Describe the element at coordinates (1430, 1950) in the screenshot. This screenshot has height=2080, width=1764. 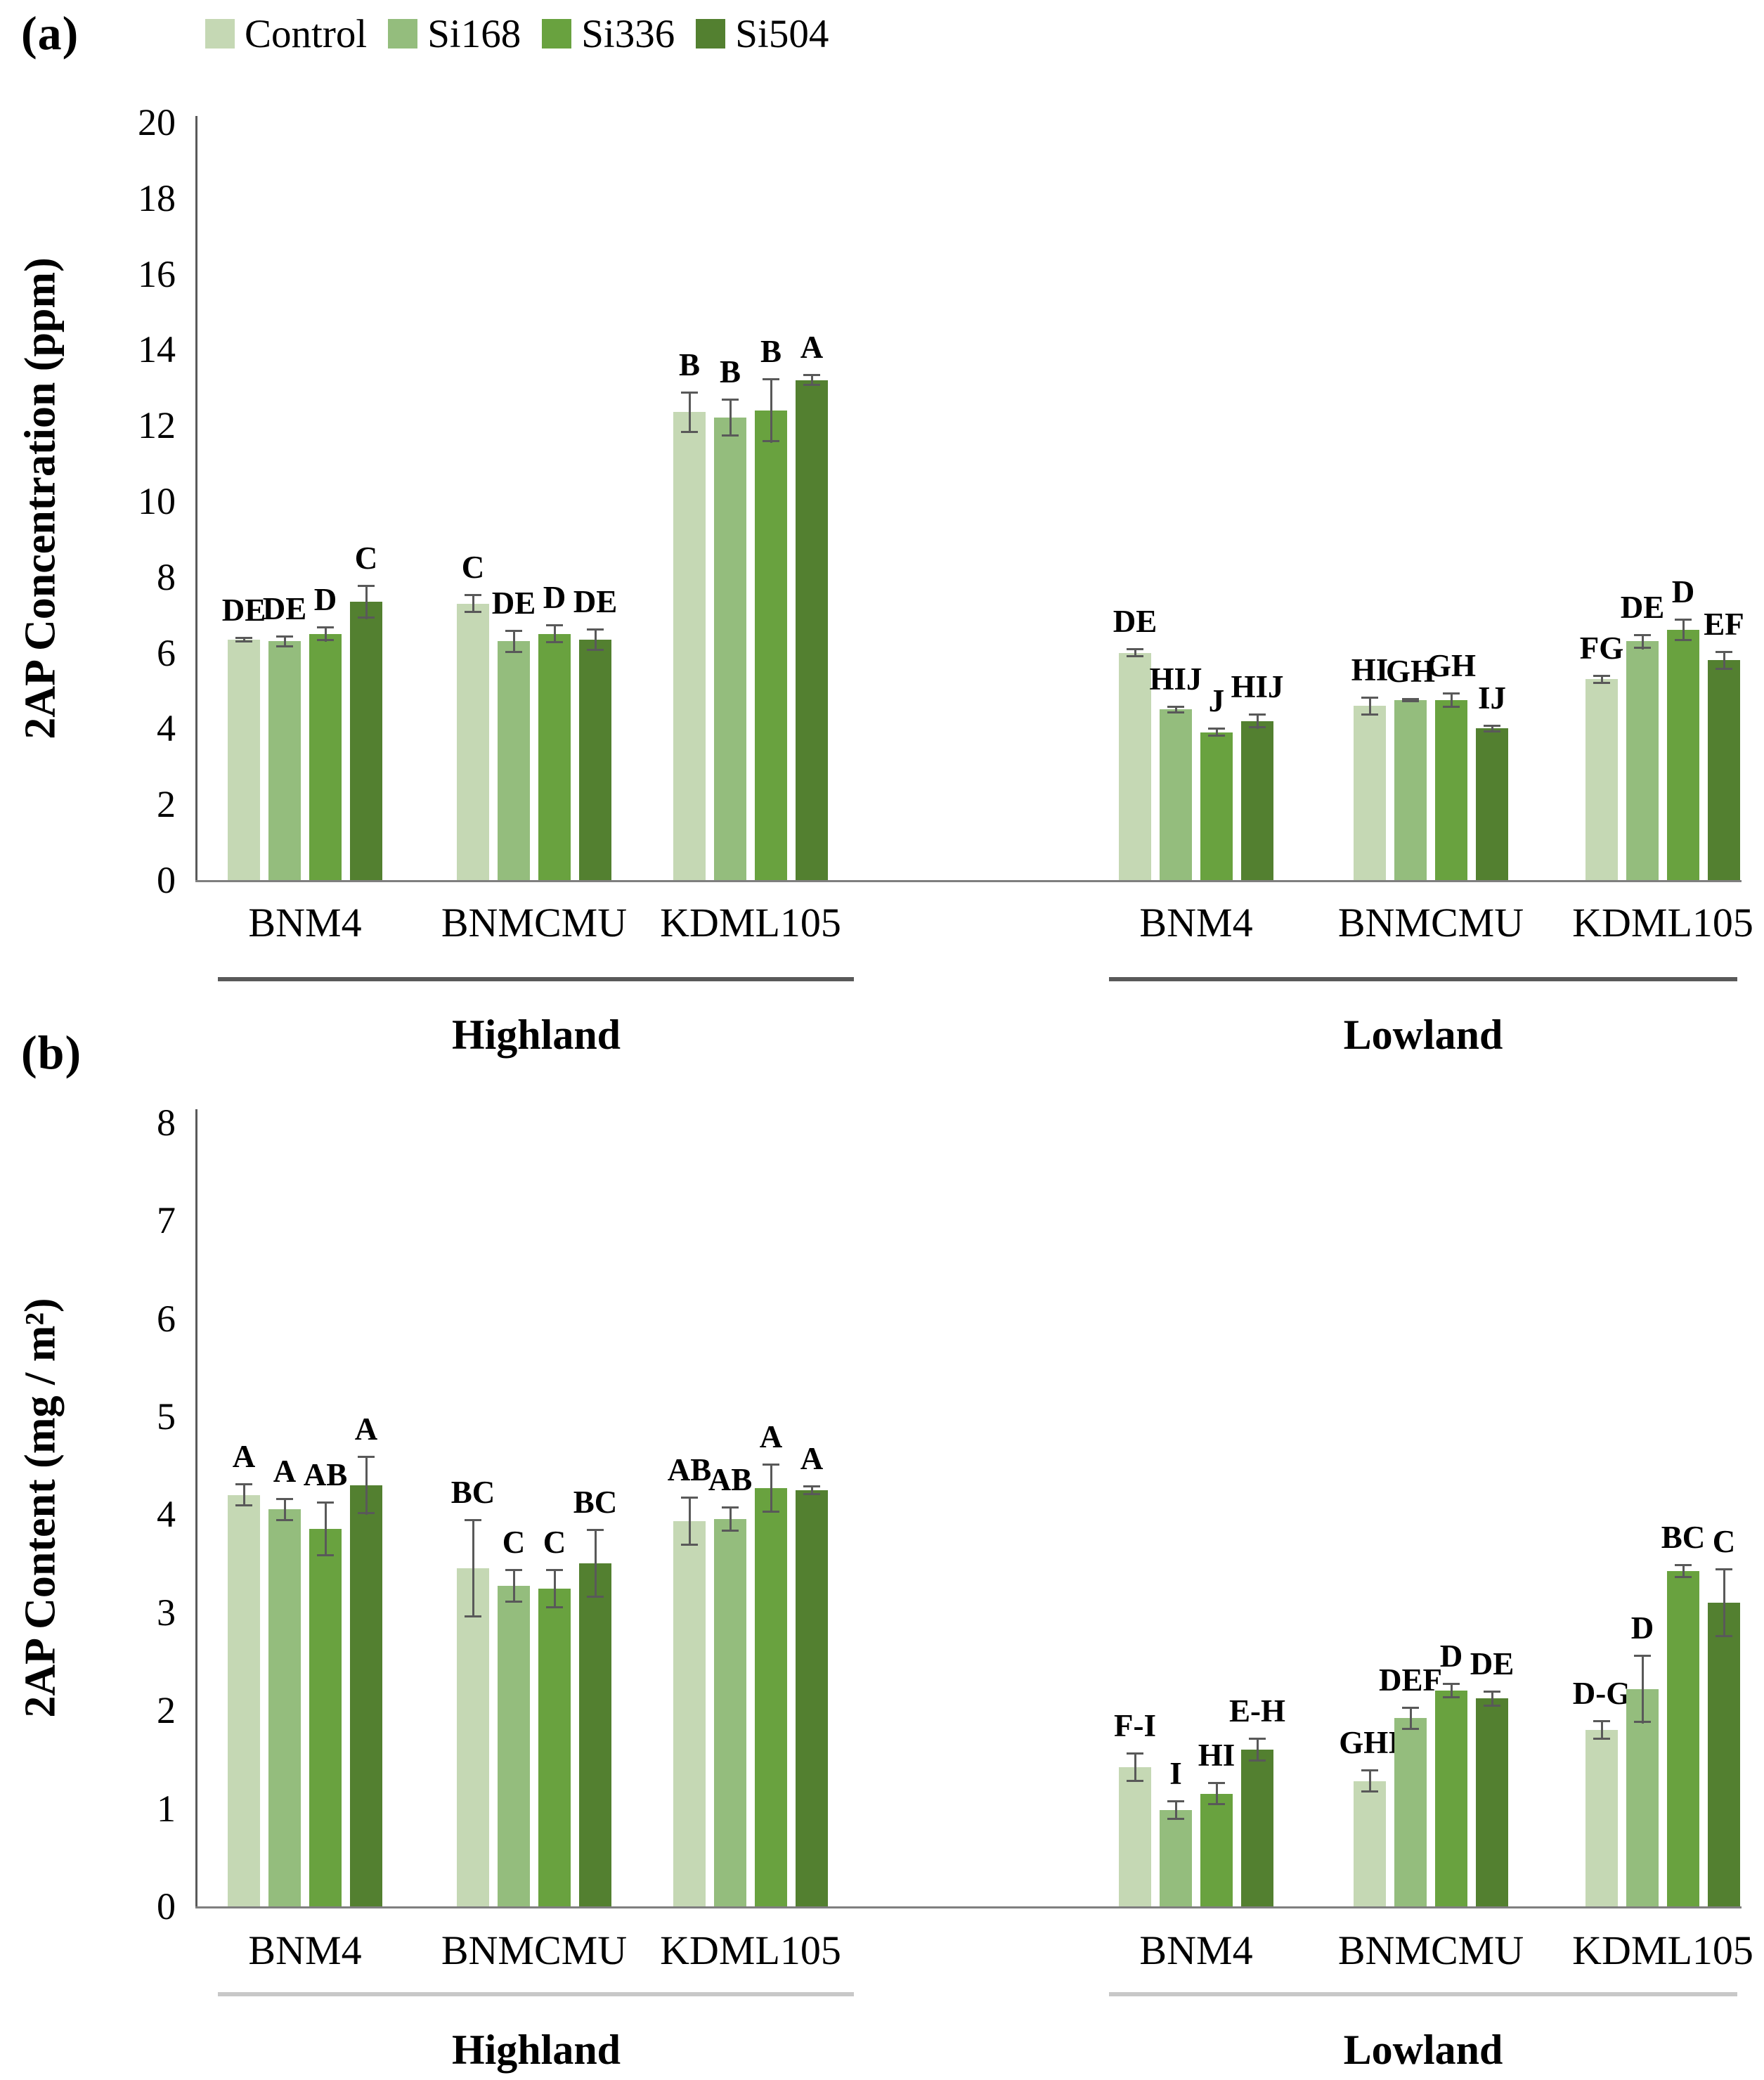
I see `category-label-bnmcmu: BNMCMU` at that location.